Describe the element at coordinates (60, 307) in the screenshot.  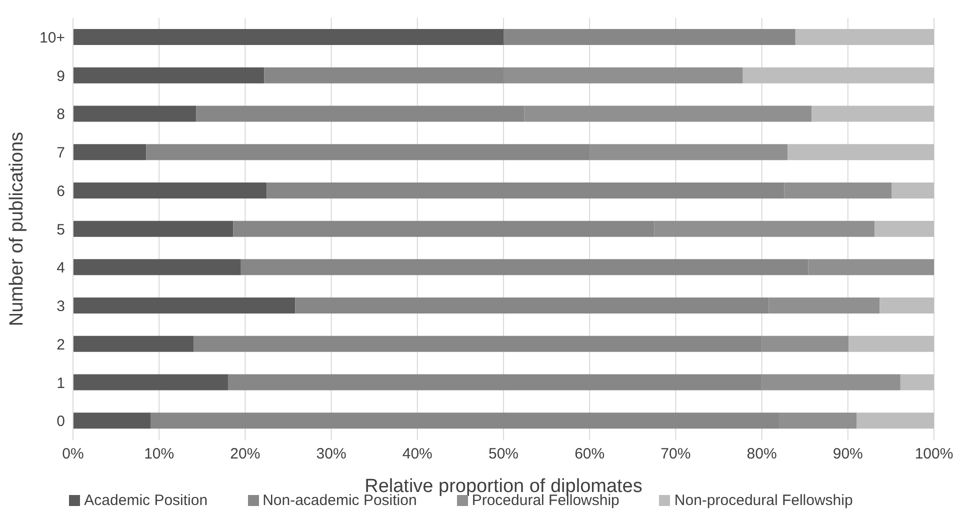
I see `y-tick-label: 3` at that location.